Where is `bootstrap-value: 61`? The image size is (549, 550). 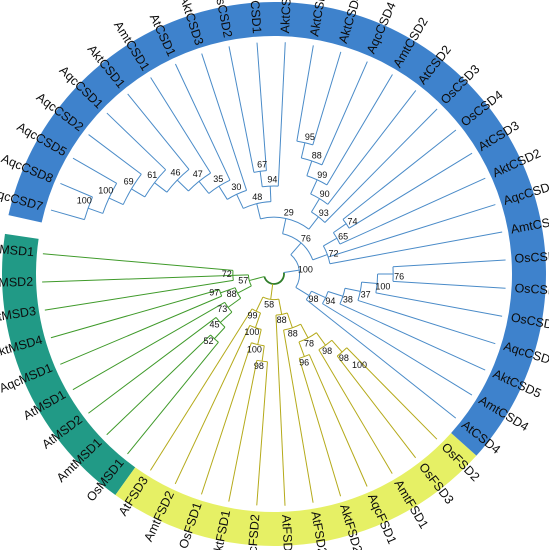
bootstrap-value: 61 is located at coordinates (152, 175).